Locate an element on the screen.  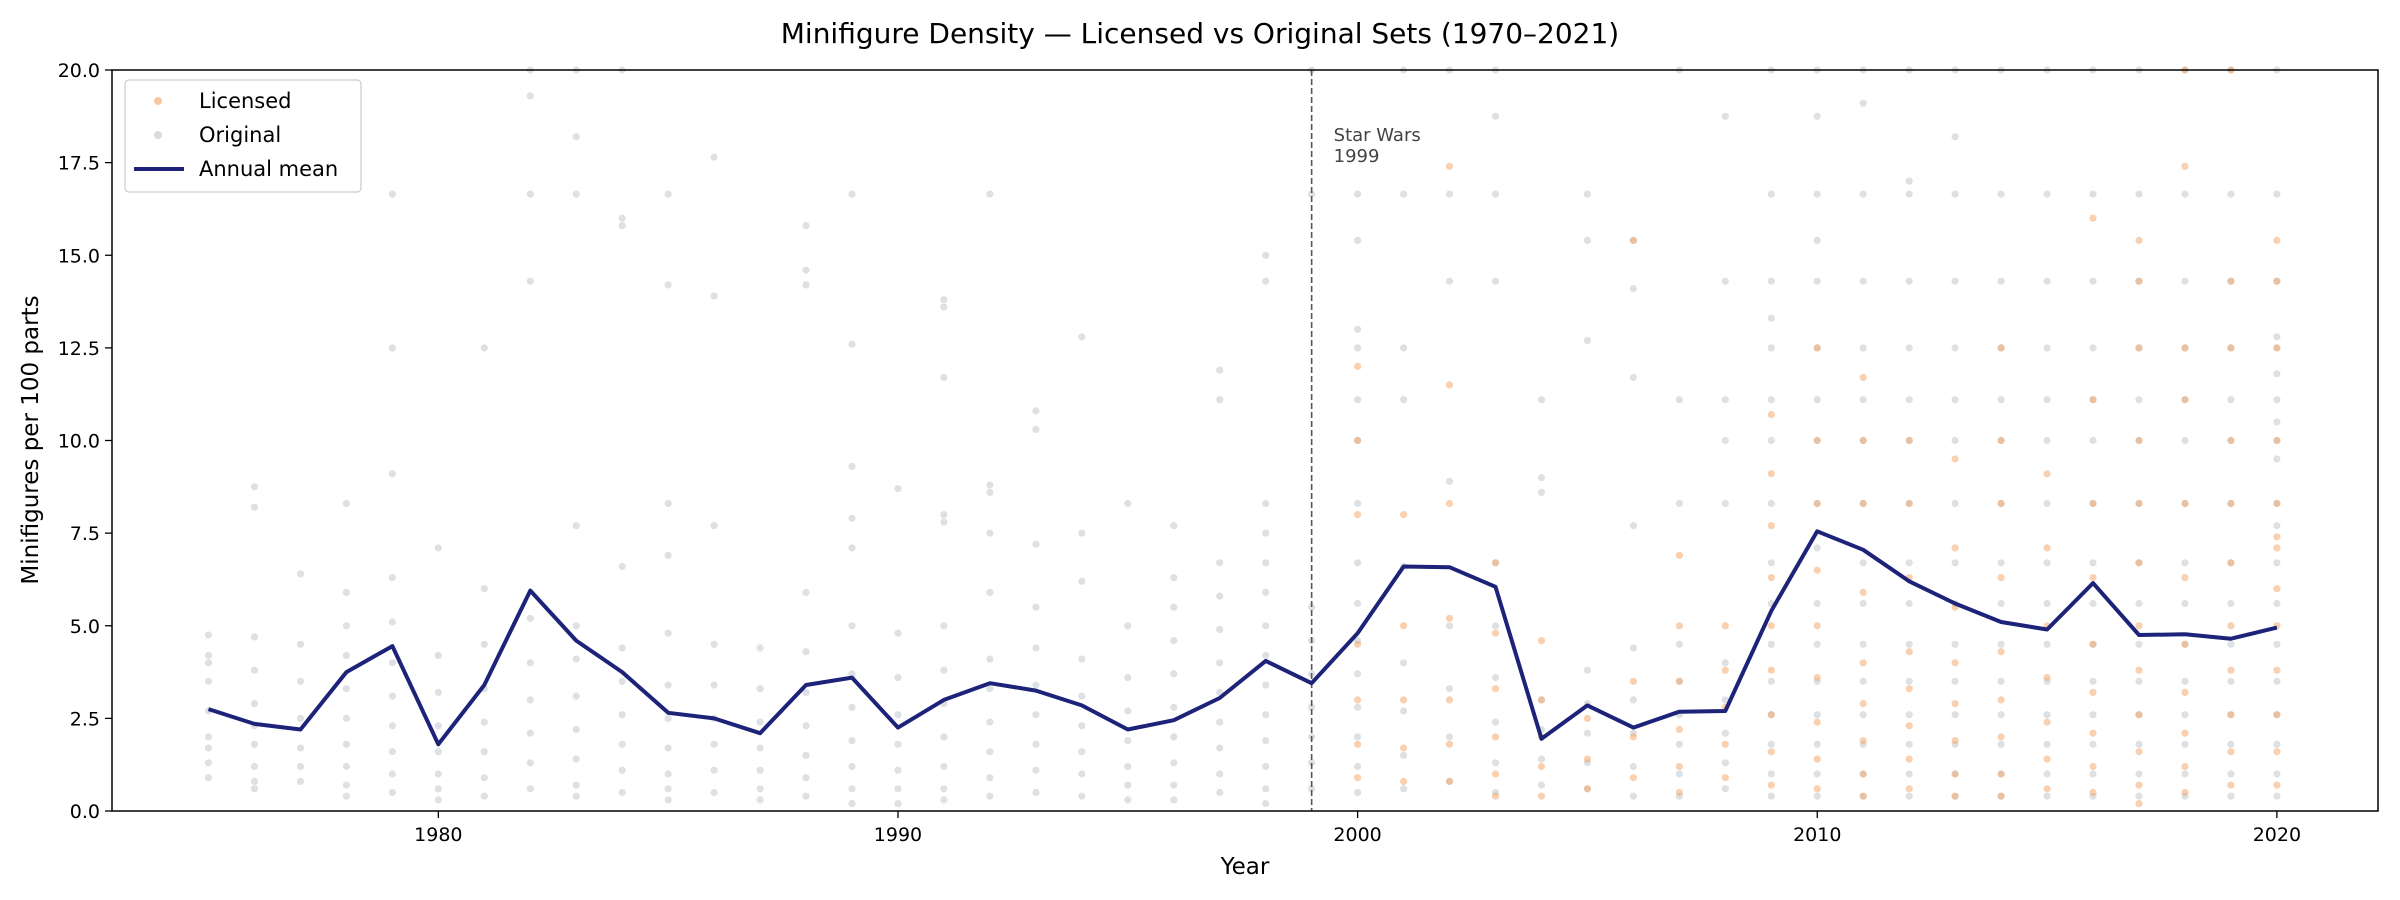
x-axis-title: Year is located at coordinates (1245, 867).